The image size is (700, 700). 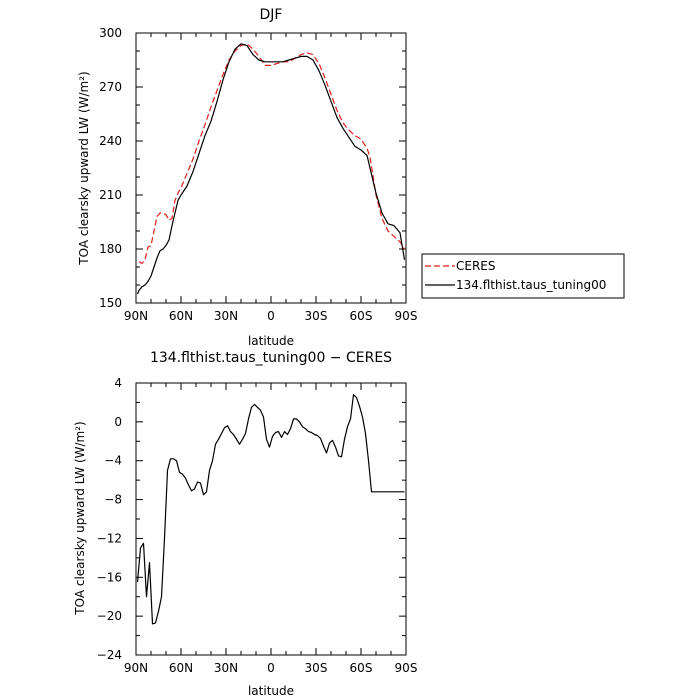 I want to click on bottom-xtick-label: 60N, so click(x=181, y=668).